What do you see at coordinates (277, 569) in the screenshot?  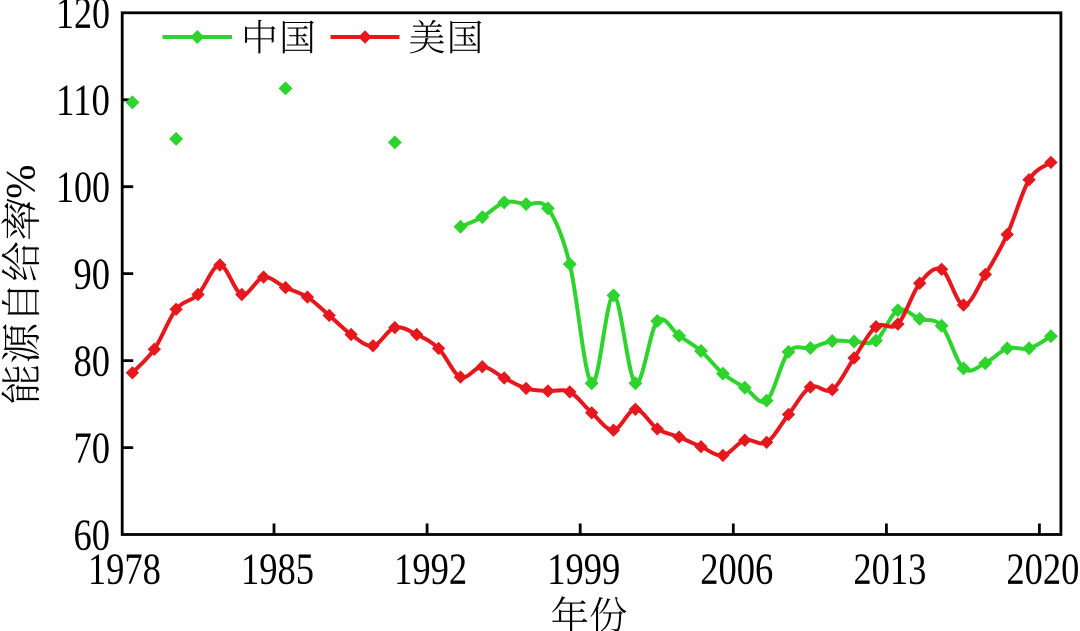 I see `svg-text: 1985` at bounding box center [277, 569].